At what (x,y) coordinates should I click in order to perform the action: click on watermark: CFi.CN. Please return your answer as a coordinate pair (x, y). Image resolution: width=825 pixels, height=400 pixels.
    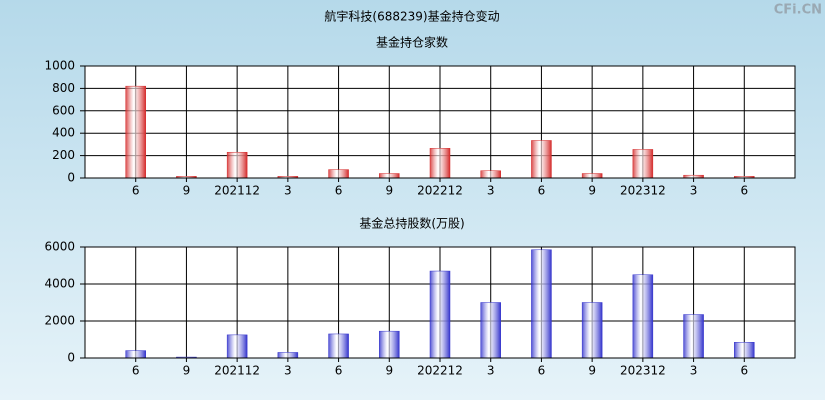
    Looking at the image, I should click on (798, 10).